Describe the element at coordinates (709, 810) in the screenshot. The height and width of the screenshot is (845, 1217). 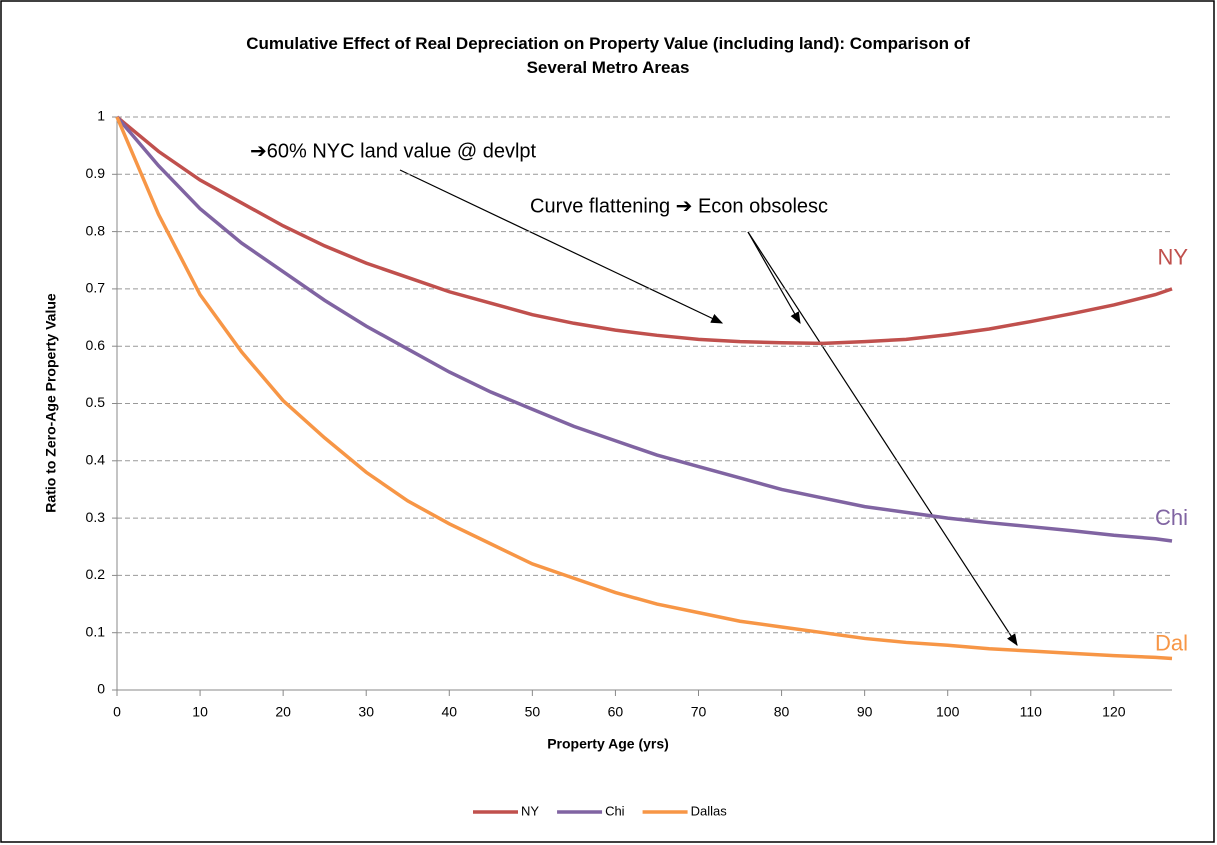
I see `legend-label: Dallas` at that location.